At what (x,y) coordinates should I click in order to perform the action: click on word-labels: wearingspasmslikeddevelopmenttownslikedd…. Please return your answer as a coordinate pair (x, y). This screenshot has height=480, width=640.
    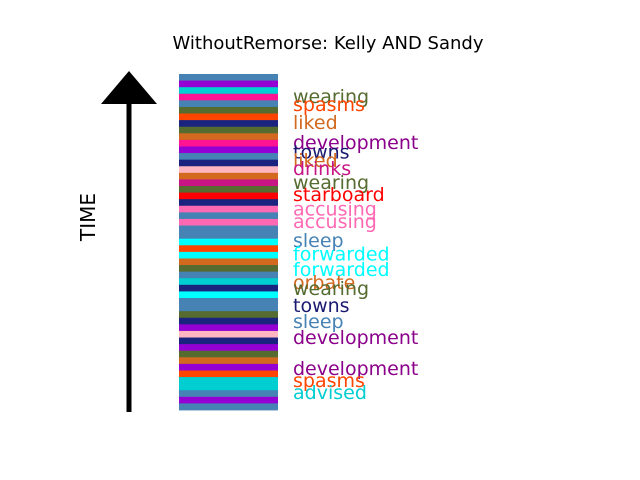
    Looking at the image, I should click on (355, 245).